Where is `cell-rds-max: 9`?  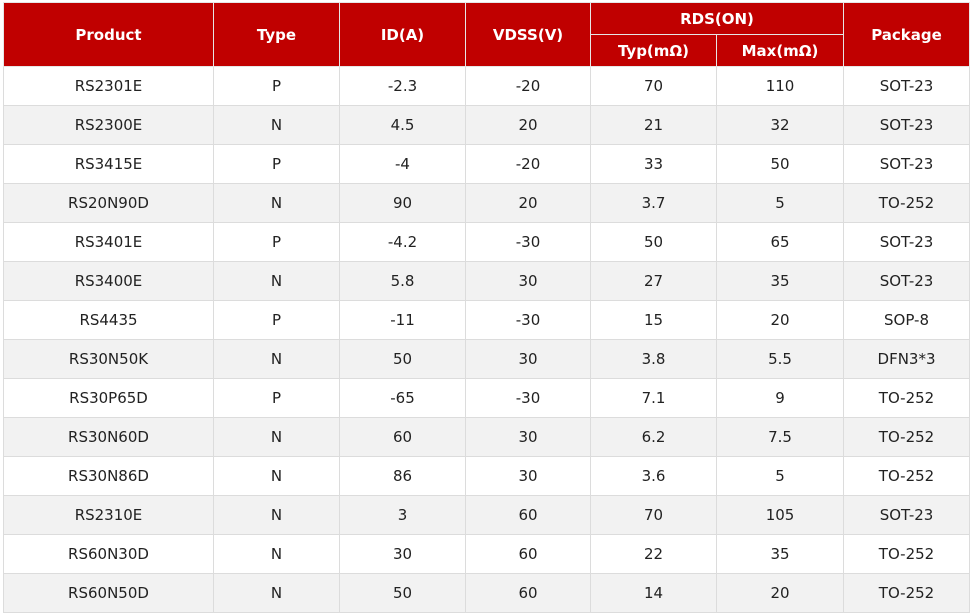
cell-rds-max: 9 is located at coordinates (780, 398).